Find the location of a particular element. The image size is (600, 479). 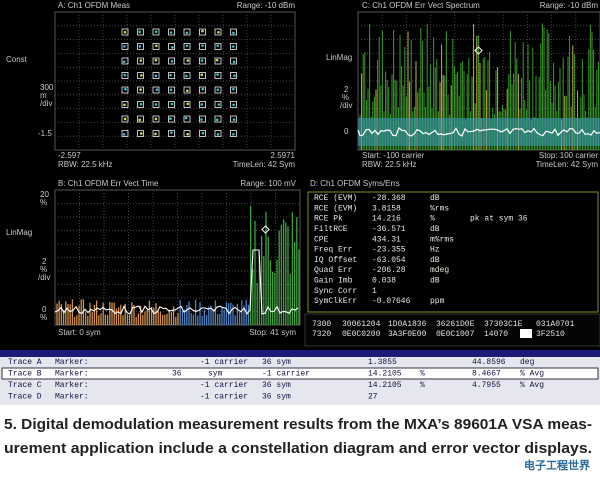

y-label: LinMag is located at coordinates (19, 232).